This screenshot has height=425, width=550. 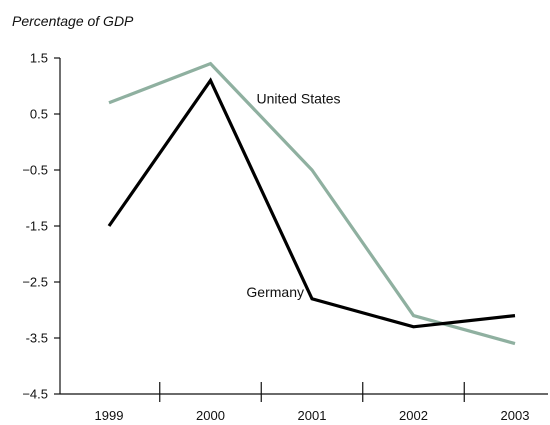 What do you see at coordinates (109, 415) in the screenshot?
I see `x-tick-label: 1999` at bounding box center [109, 415].